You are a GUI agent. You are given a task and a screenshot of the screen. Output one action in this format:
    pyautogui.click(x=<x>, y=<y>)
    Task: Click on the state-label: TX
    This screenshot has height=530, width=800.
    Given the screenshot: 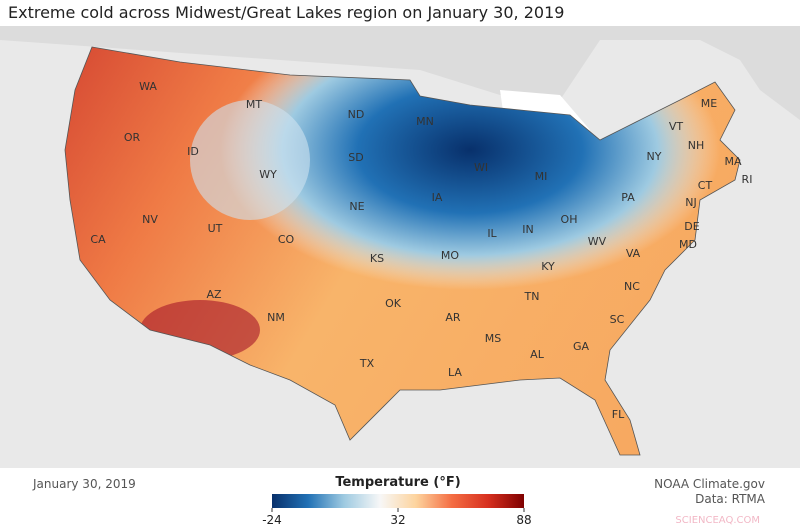 What is the action you would take?
    pyautogui.click(x=367, y=363)
    